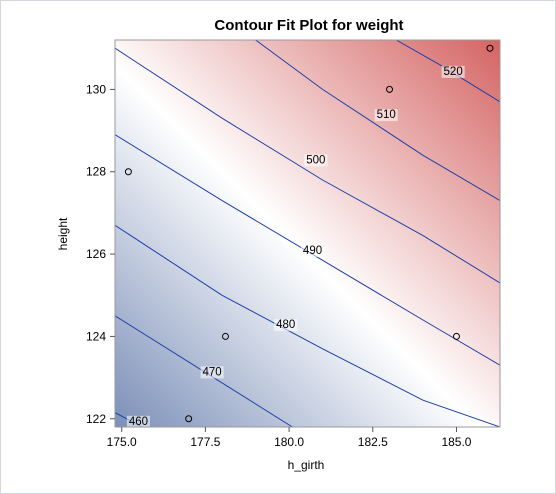  What do you see at coordinates (205, 442) in the screenshot?
I see `x-tick-label: 177.5` at bounding box center [205, 442].